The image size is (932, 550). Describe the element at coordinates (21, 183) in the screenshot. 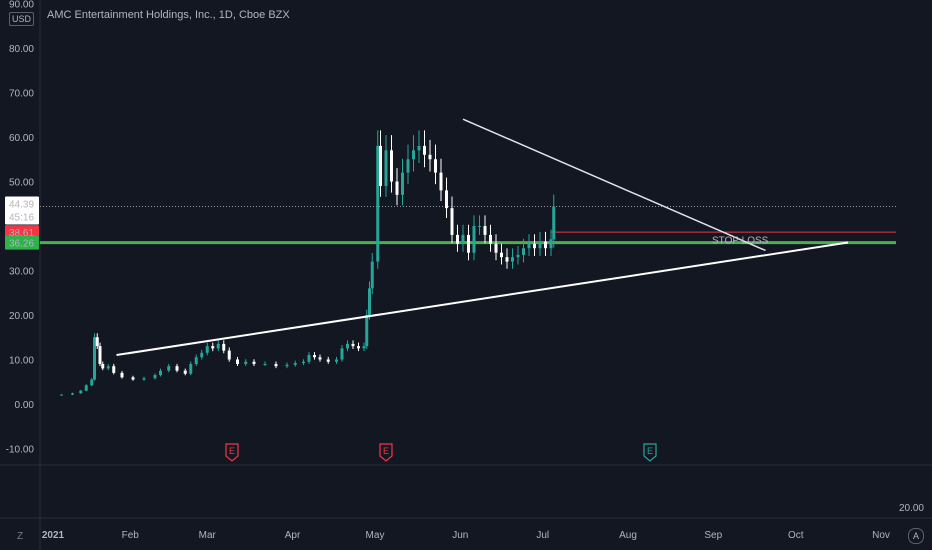

I see `price-tick-label: 50.00` at that location.